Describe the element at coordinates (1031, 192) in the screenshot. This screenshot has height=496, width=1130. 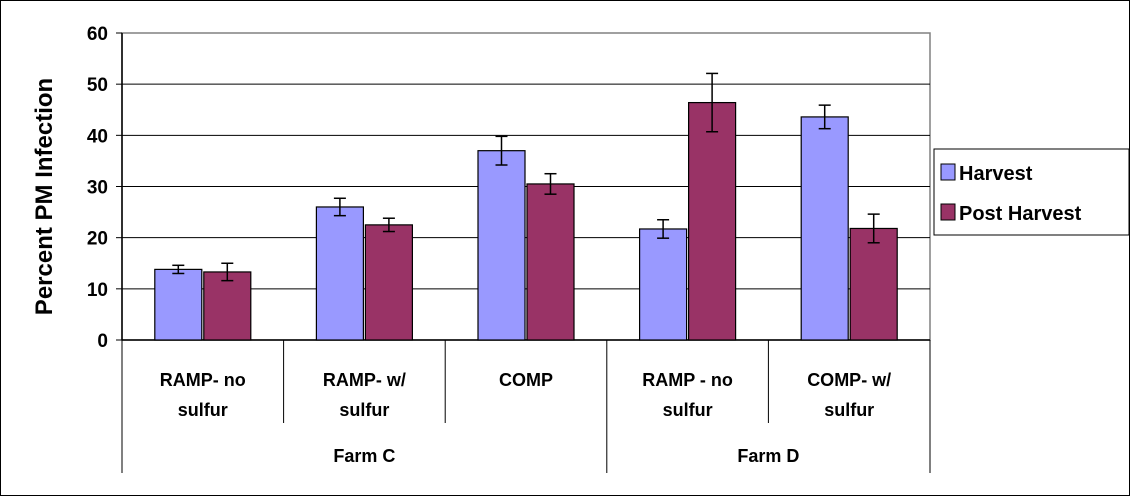
I see `legend-box` at that location.